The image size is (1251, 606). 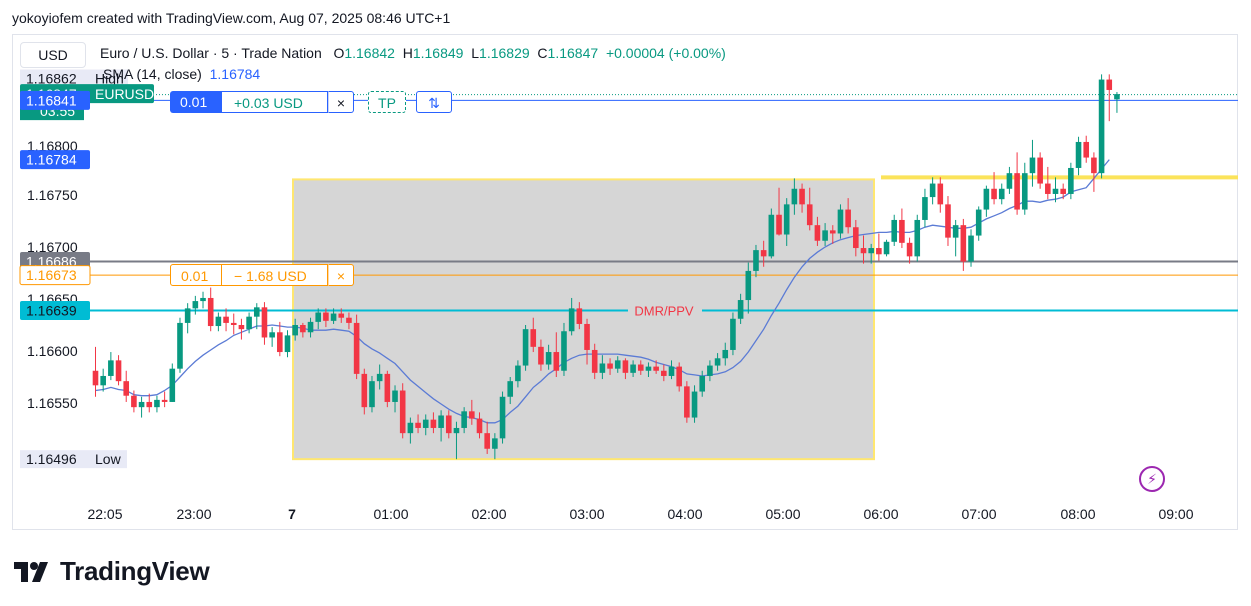 I want to click on position-qty: 0.01, so click(x=196, y=102).